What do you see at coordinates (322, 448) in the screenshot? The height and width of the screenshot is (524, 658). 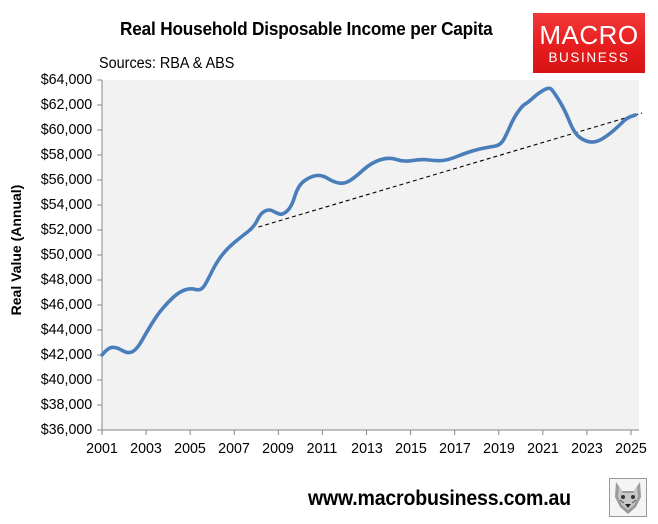 I see `x-tick-label: 2011` at bounding box center [322, 448].